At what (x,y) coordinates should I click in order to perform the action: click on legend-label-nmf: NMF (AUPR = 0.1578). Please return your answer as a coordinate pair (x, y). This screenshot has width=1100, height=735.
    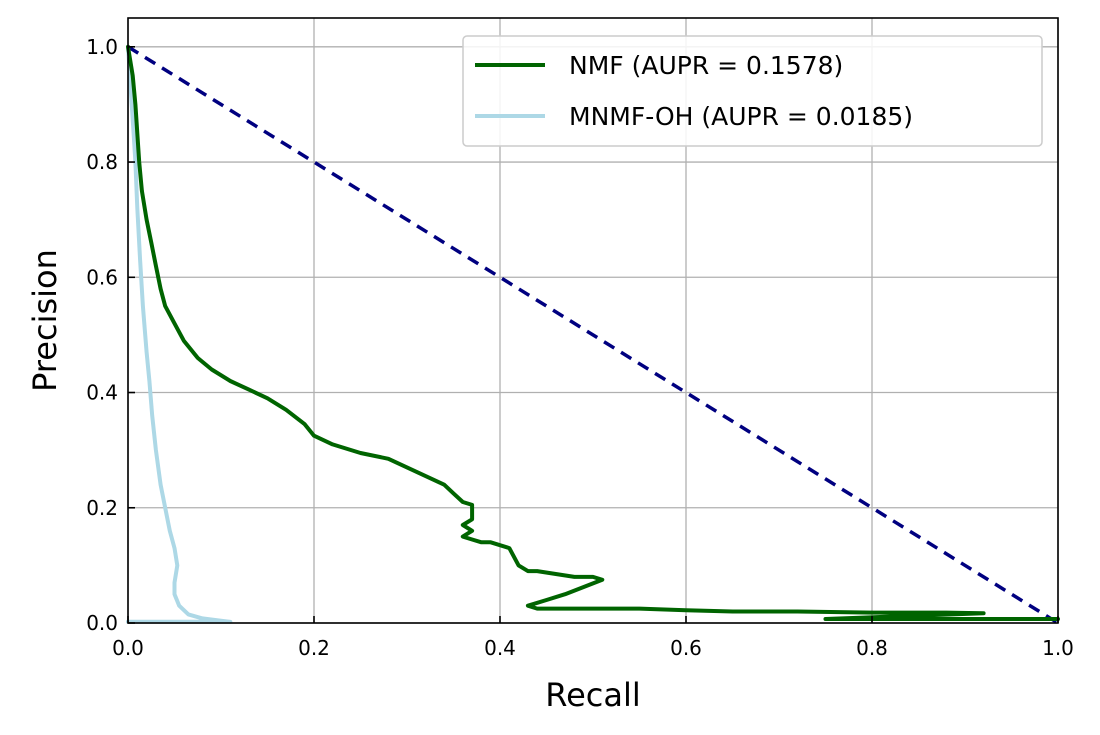
    Looking at the image, I should click on (706, 65).